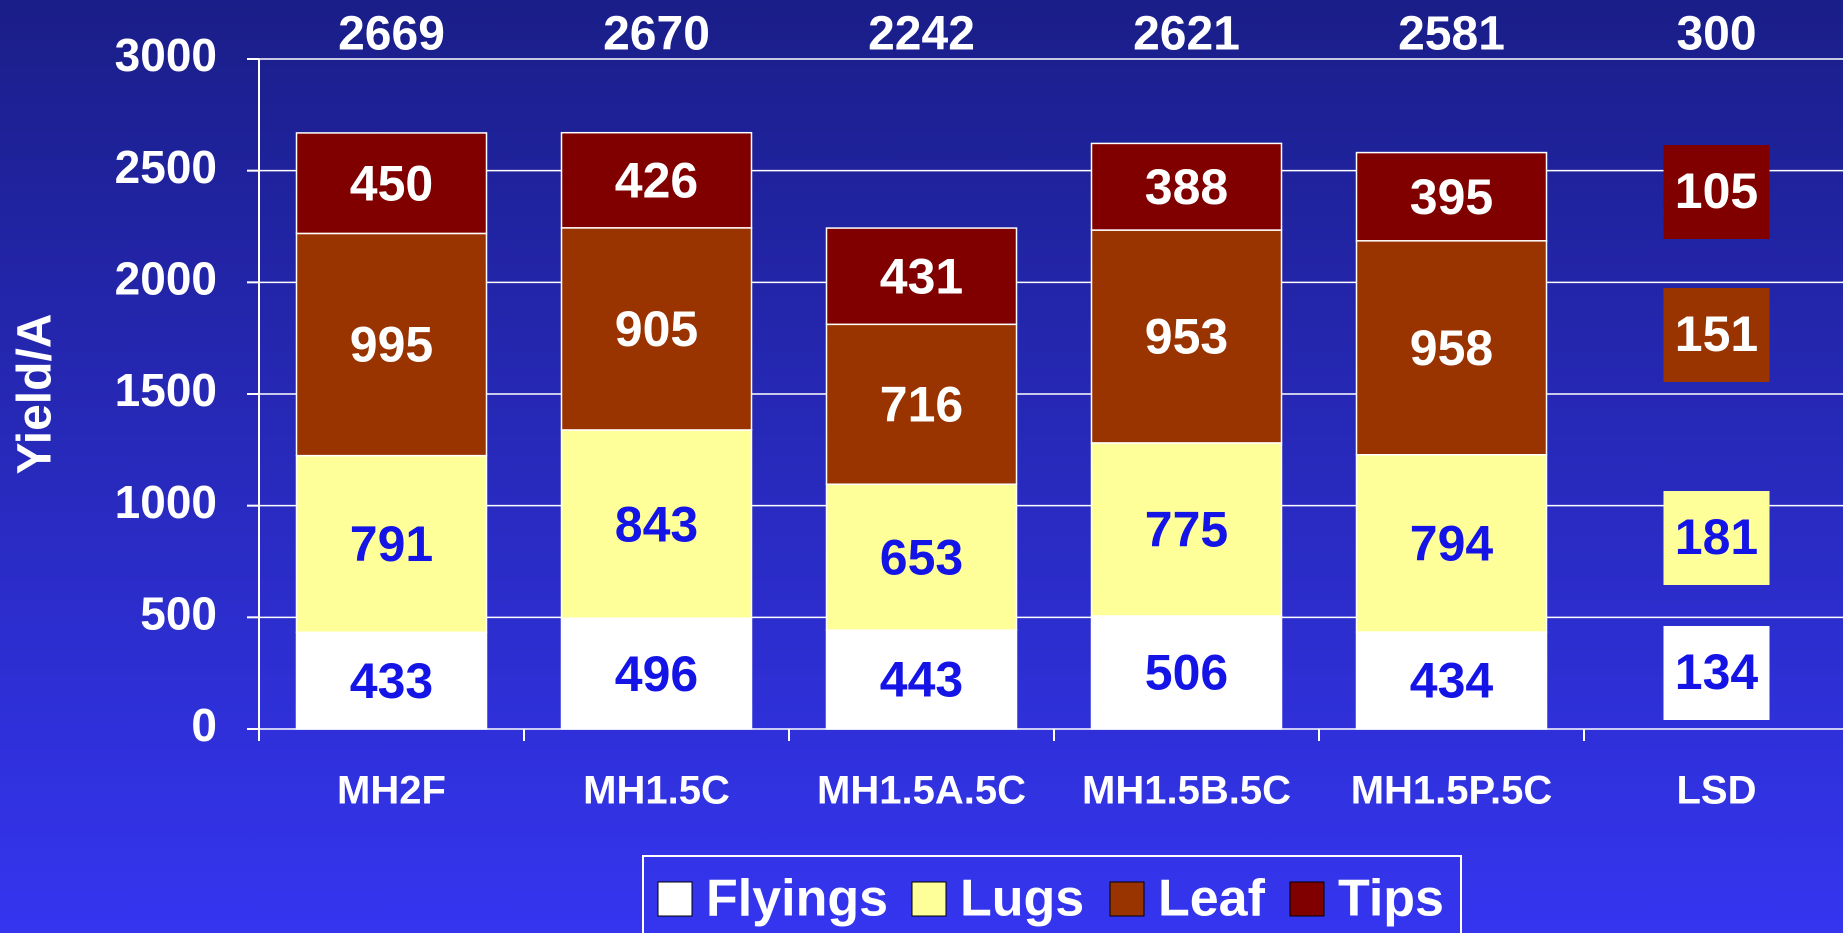 The width and height of the screenshot is (1843, 933). I want to click on y-tick-label: 3000, so click(166, 55).